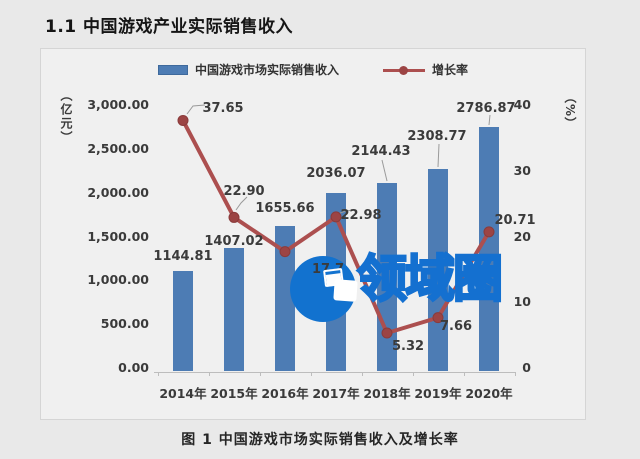  What do you see at coordinates (381, 151) in the screenshot?
I see `bar-value-label: 2144.43` at bounding box center [381, 151].